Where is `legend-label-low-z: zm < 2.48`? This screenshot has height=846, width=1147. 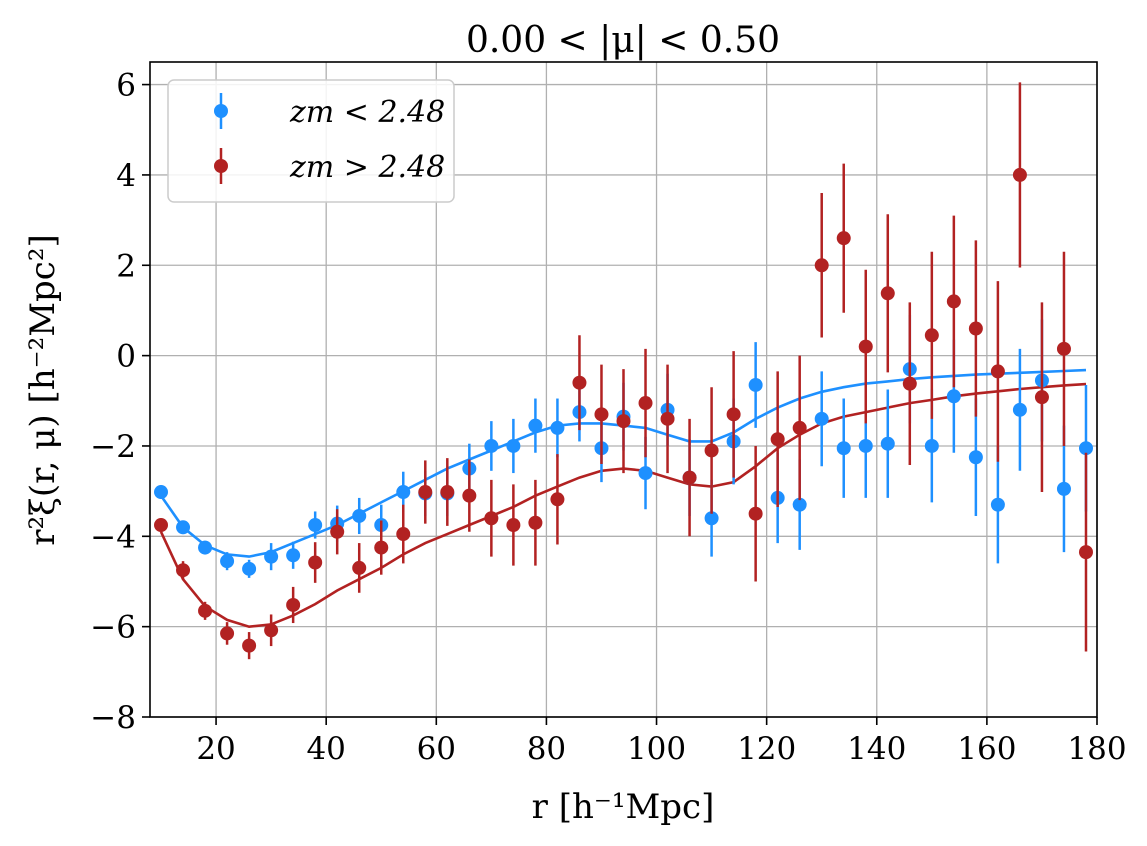
legend-label-low-z: zm < 2.48 is located at coordinates (367, 112).